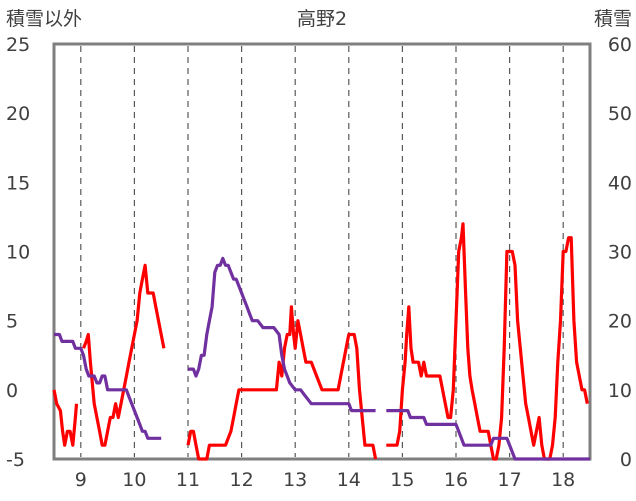 The image size is (636, 501). Describe the element at coordinates (15, 460) in the screenshot. I see `left-tick-label: -5` at that location.